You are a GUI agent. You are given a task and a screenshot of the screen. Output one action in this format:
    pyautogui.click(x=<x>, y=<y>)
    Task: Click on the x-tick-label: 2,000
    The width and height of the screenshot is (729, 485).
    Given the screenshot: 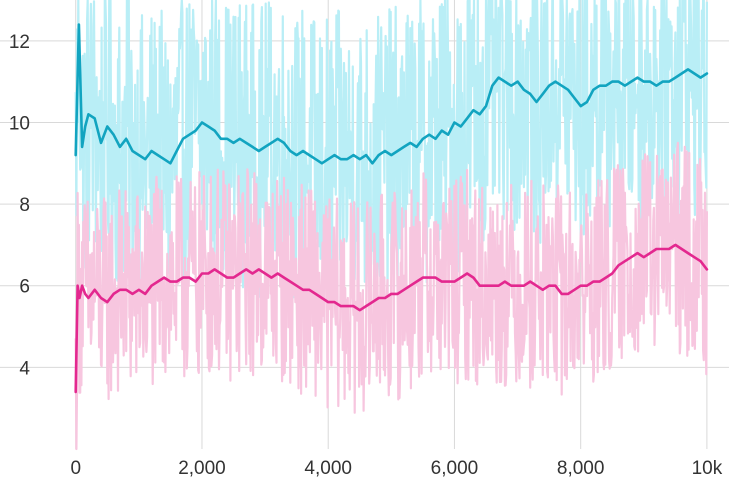 What is the action you would take?
    pyautogui.click(x=202, y=468)
    